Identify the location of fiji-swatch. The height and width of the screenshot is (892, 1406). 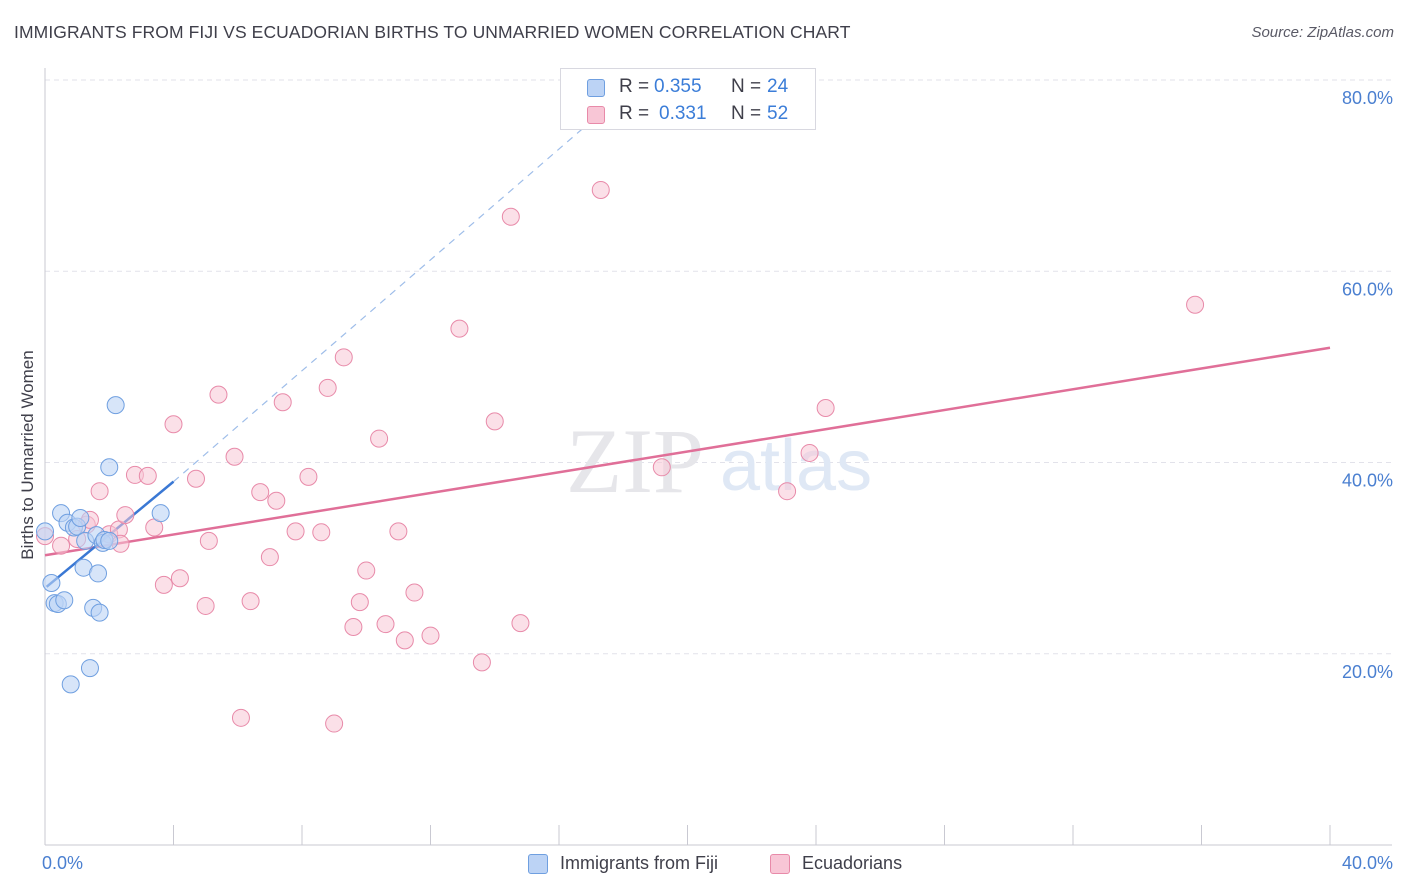
(596, 88).